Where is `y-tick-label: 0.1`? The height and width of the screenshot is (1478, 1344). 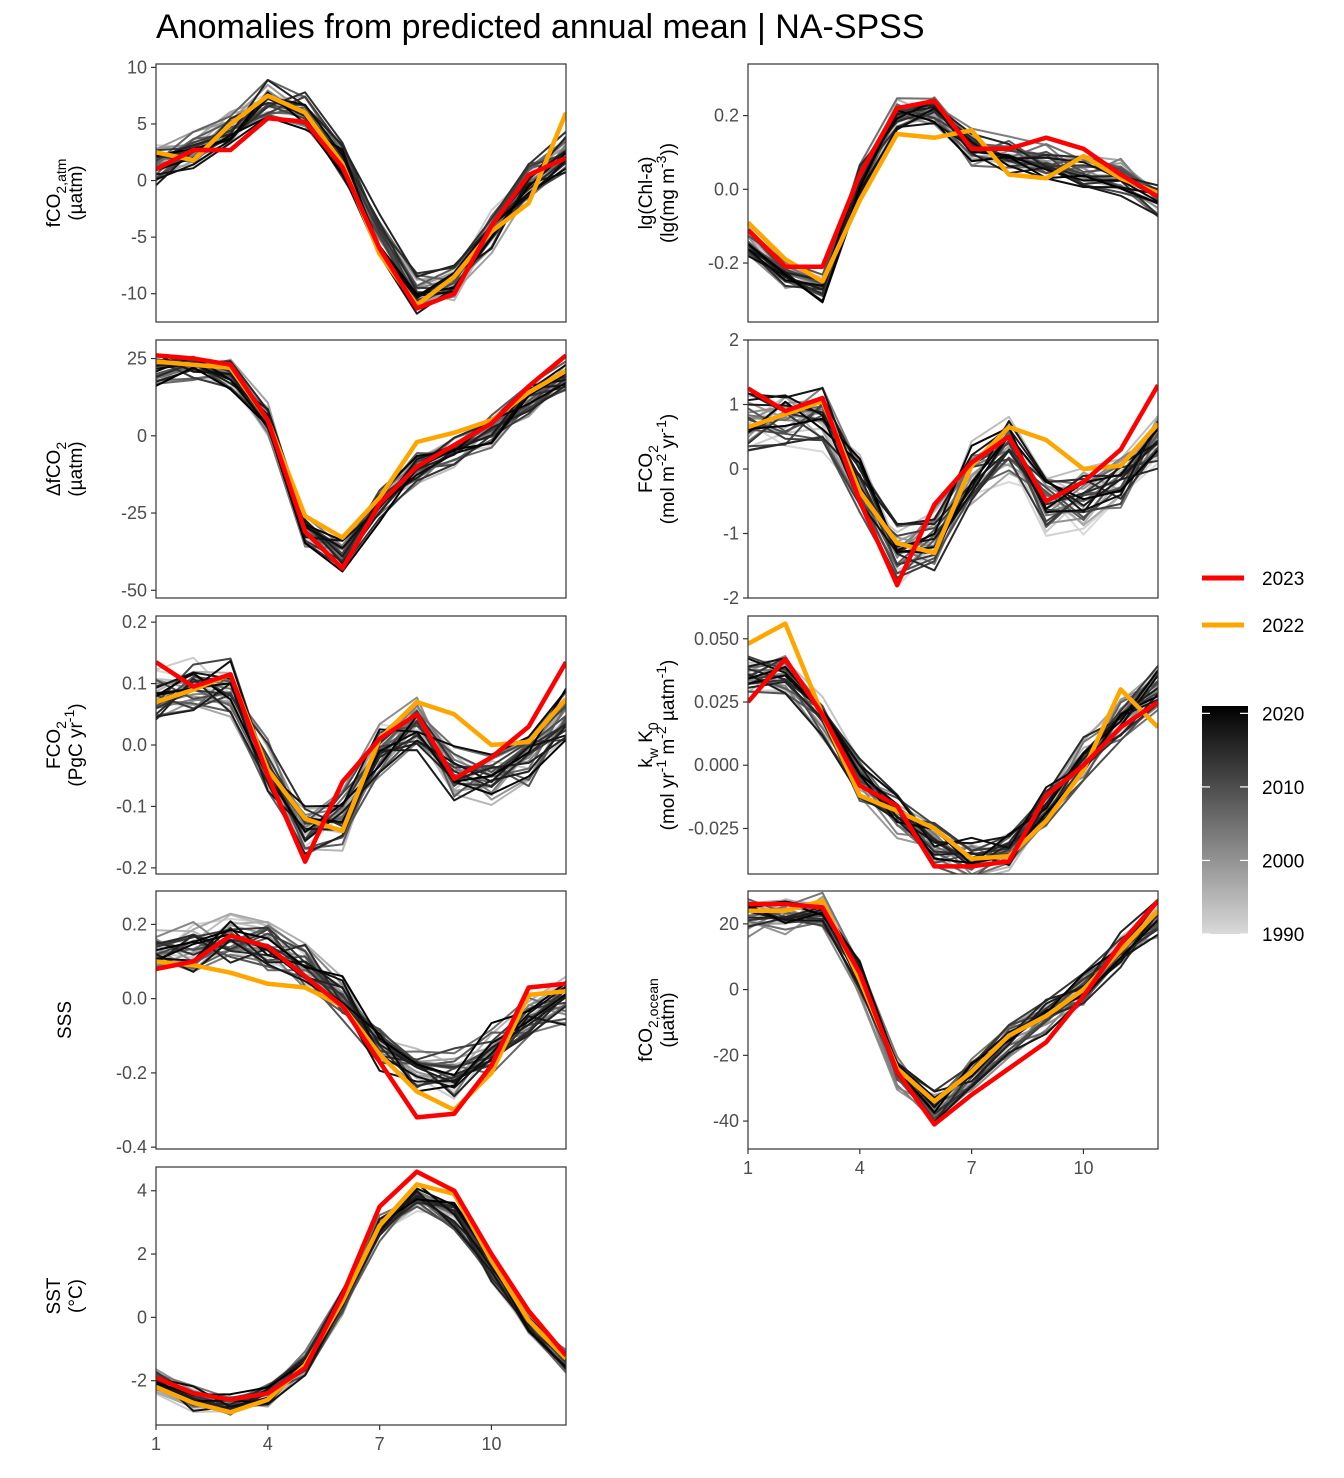
y-tick-label: 0.1 is located at coordinates (134, 684).